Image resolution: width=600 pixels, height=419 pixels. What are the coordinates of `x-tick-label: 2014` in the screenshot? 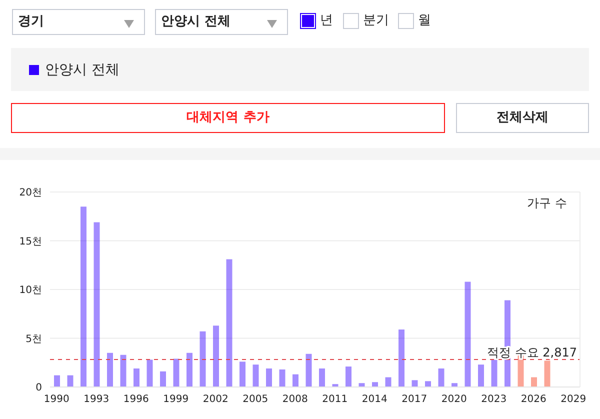 It's located at (375, 400).